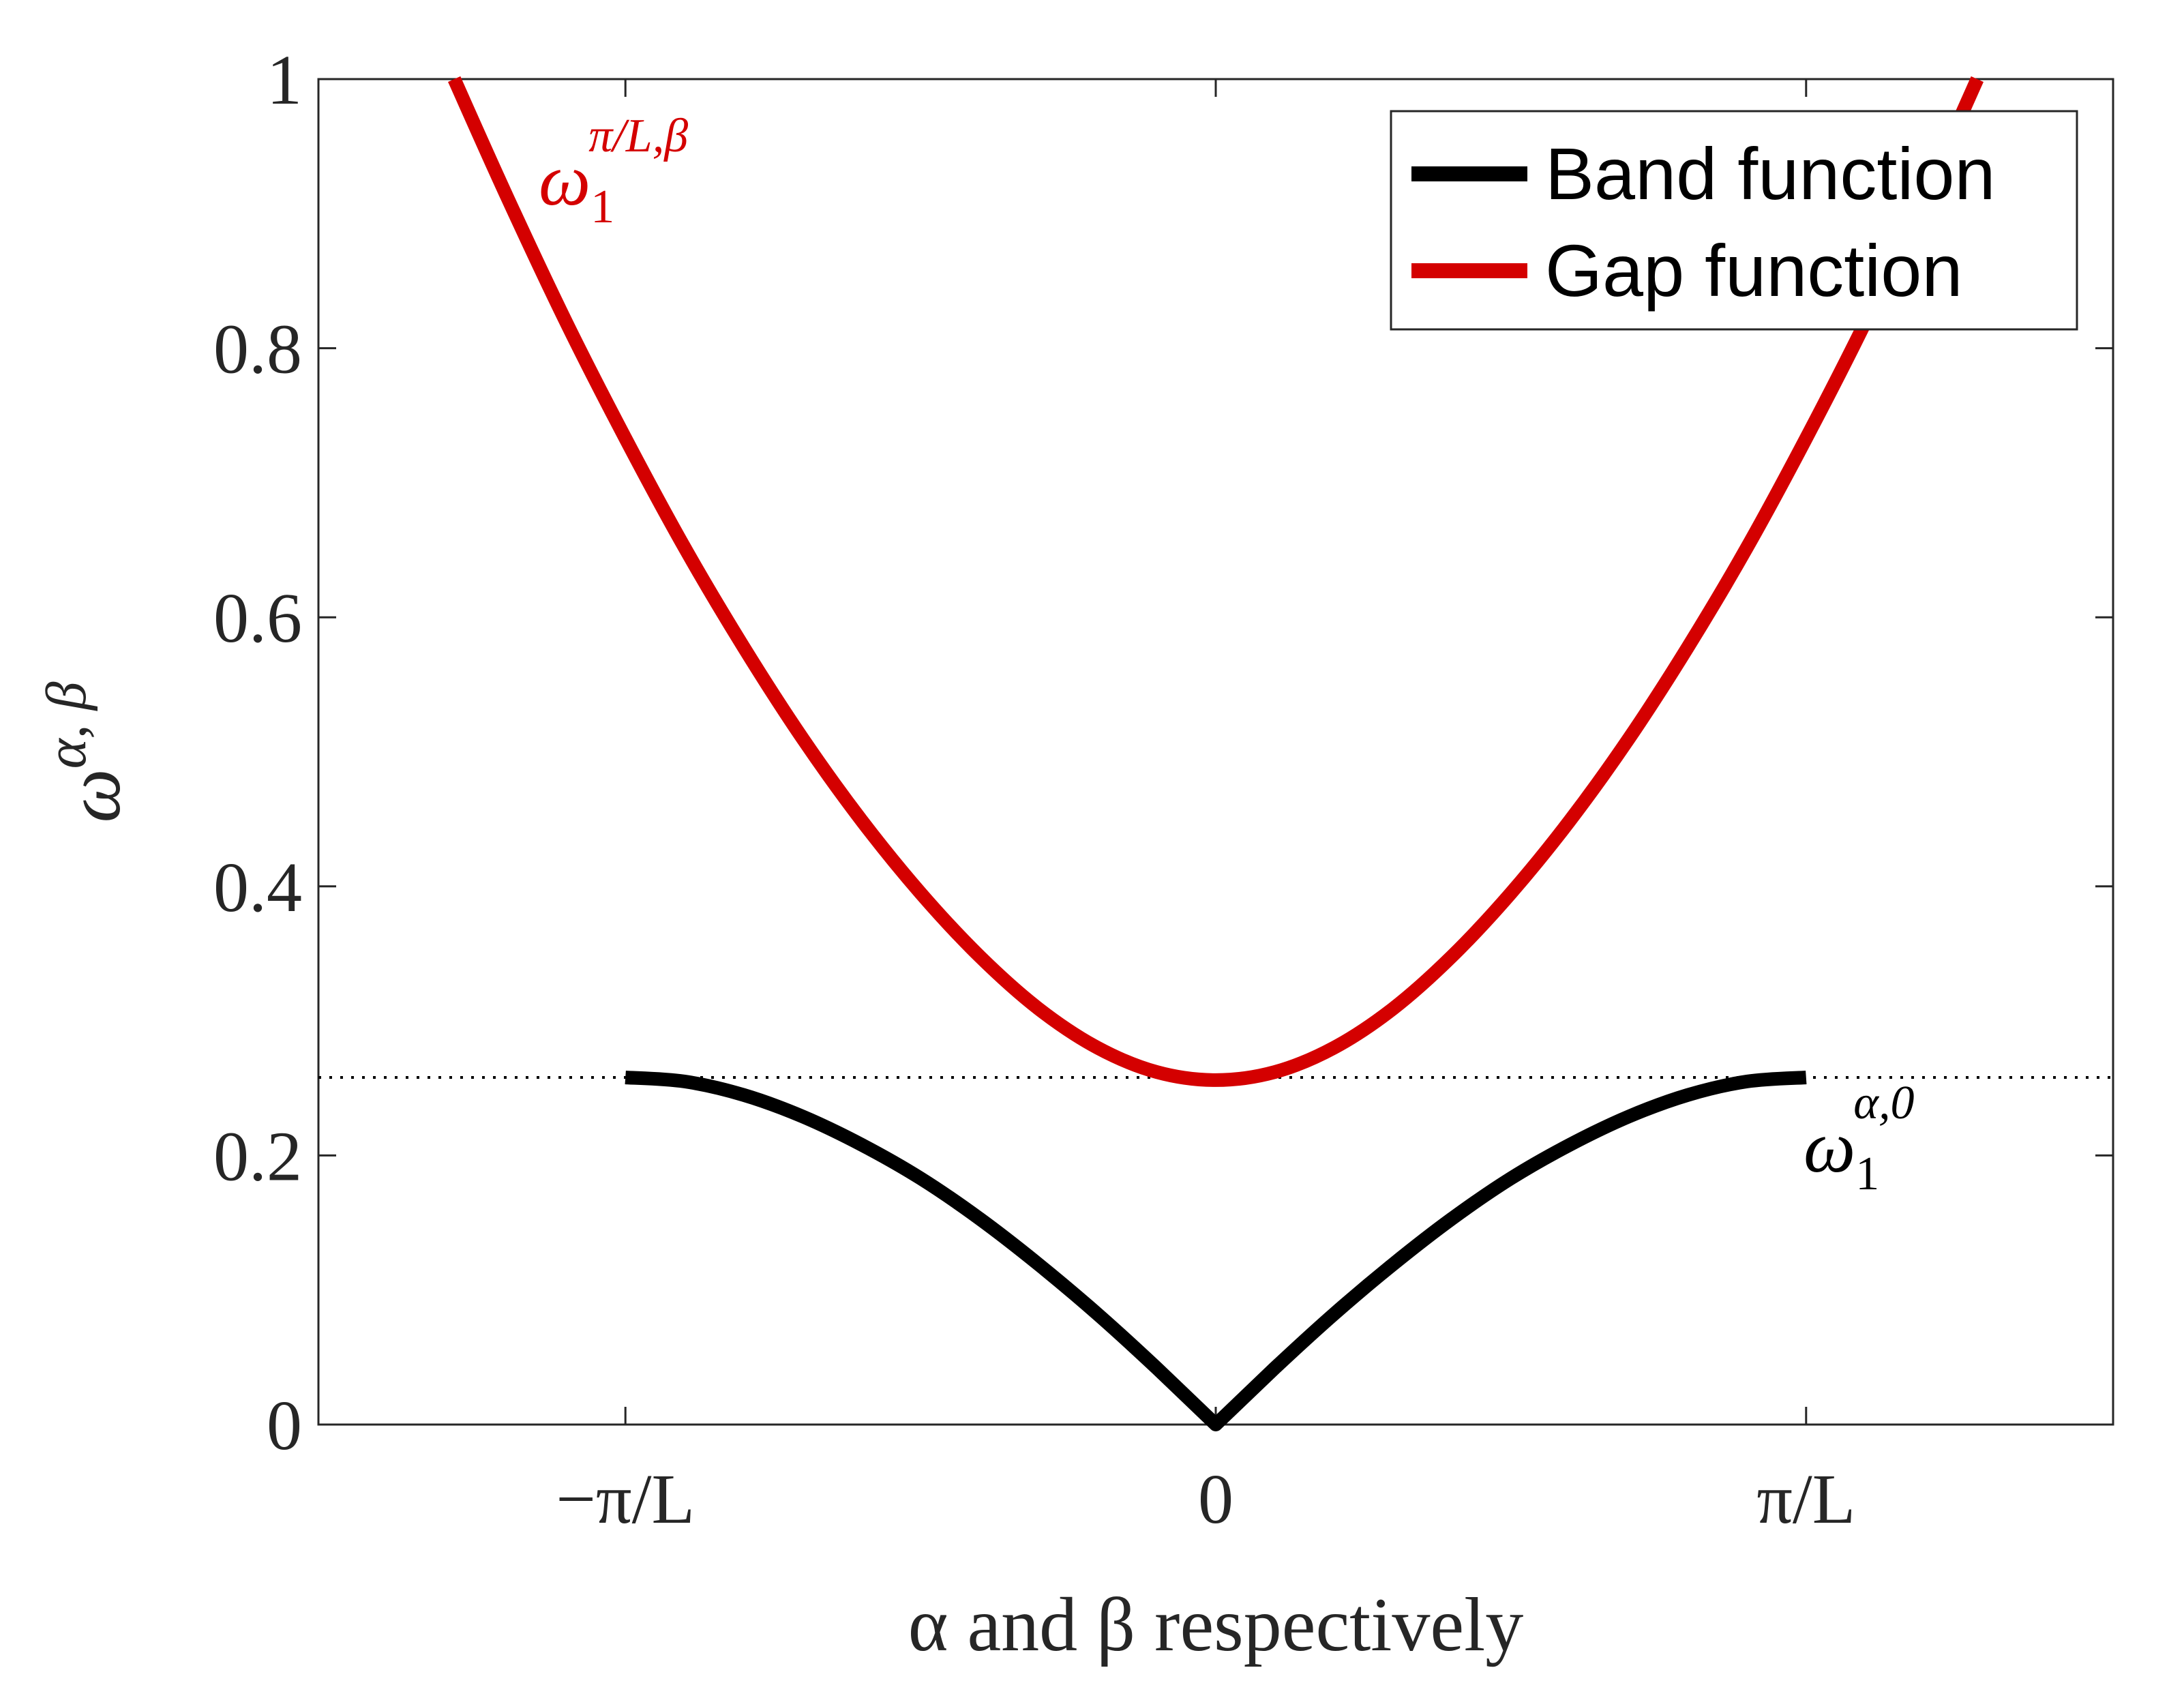 This screenshot has height=1698, width=2184. Describe the element at coordinates (638, 136) in the screenshot. I see `gap-annotation-sup: π/L,β` at that location.